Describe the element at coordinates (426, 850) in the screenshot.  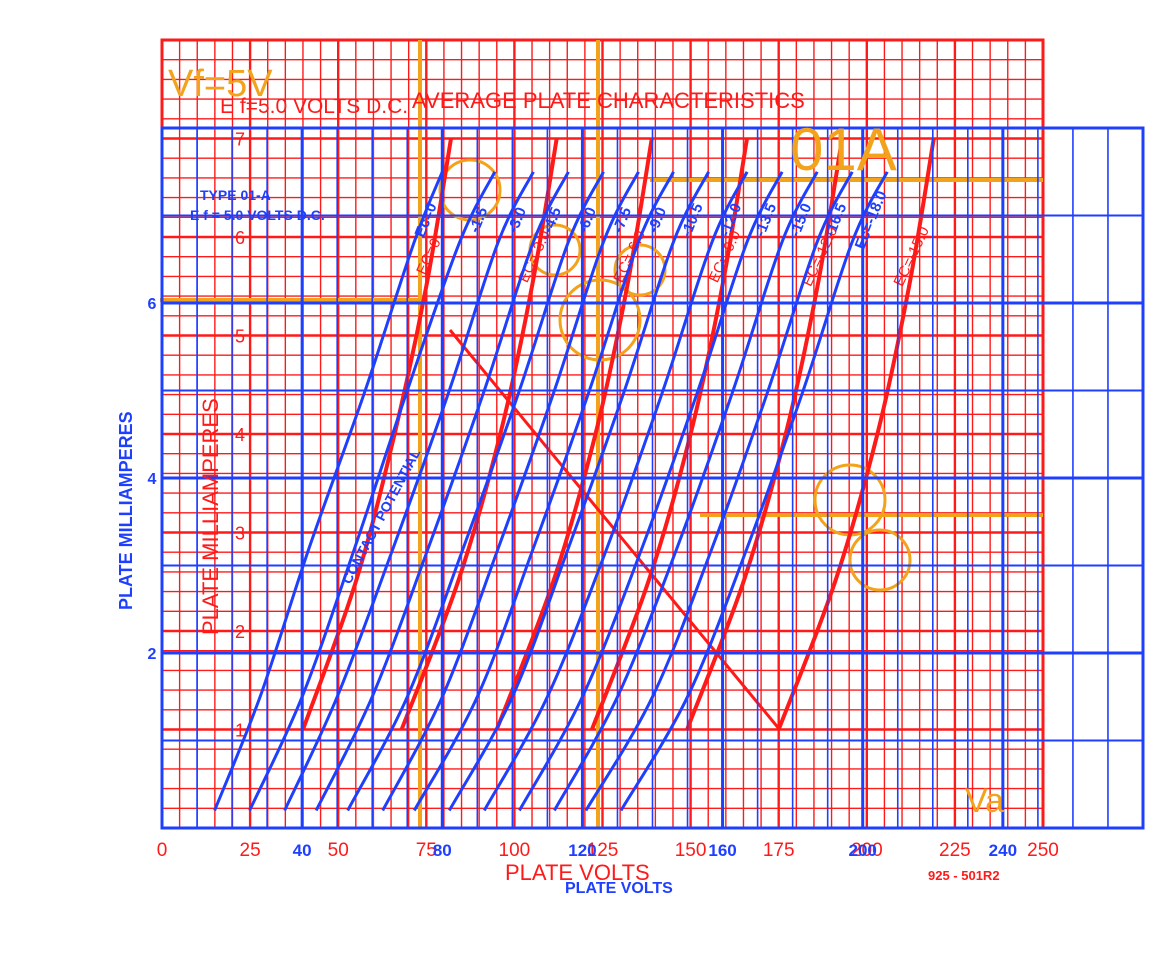
I see `red-x-tick-label: 75` at that location.